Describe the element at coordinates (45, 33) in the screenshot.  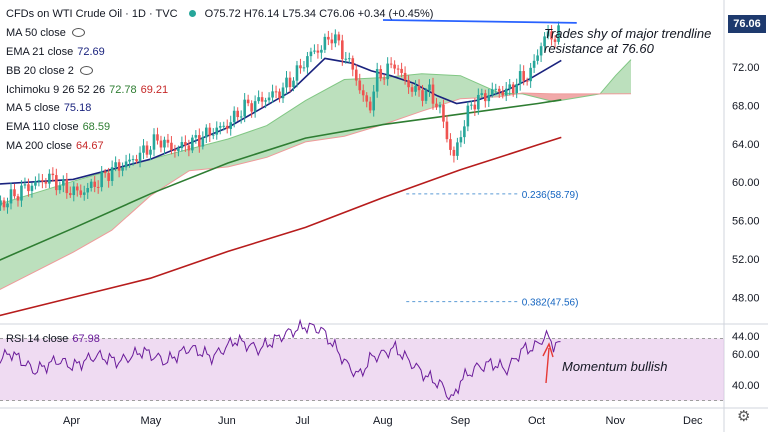
I see `legend-ma50: MA 50 close` at that location.